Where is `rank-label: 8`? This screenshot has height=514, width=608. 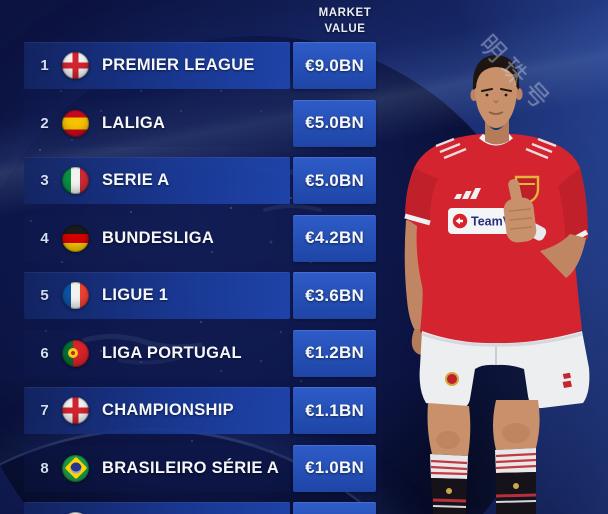
rank-label: 8 is located at coordinates (44, 468).